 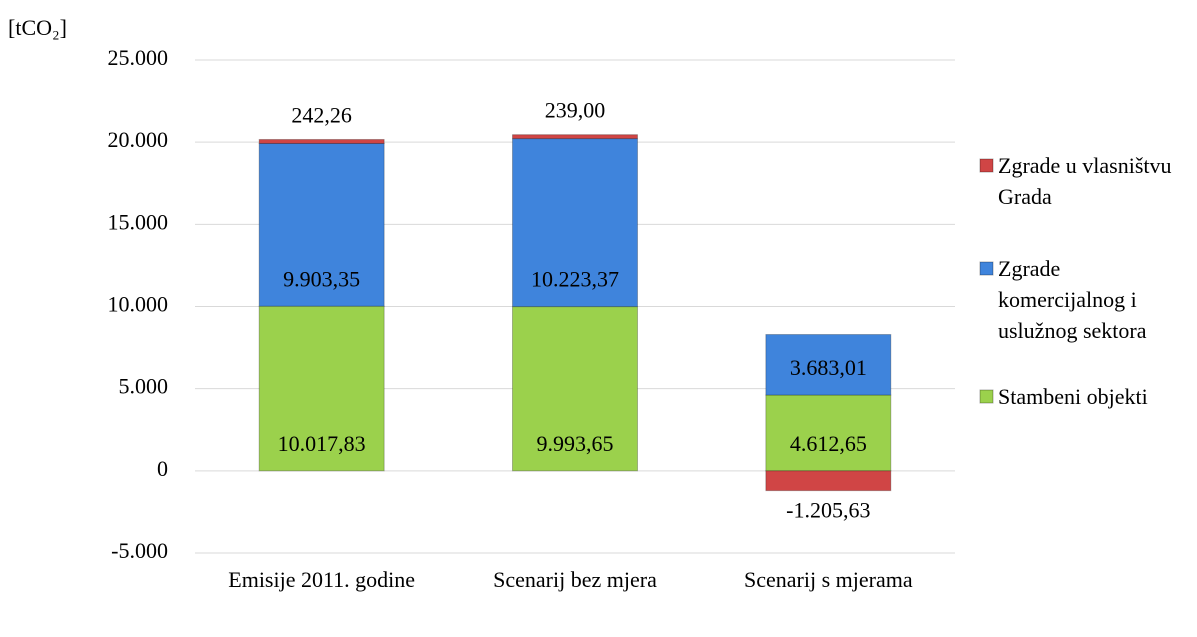 What do you see at coordinates (1085, 181) in the screenshot?
I see `legend-label: Zgrade u vlasništvu Grada` at bounding box center [1085, 181].